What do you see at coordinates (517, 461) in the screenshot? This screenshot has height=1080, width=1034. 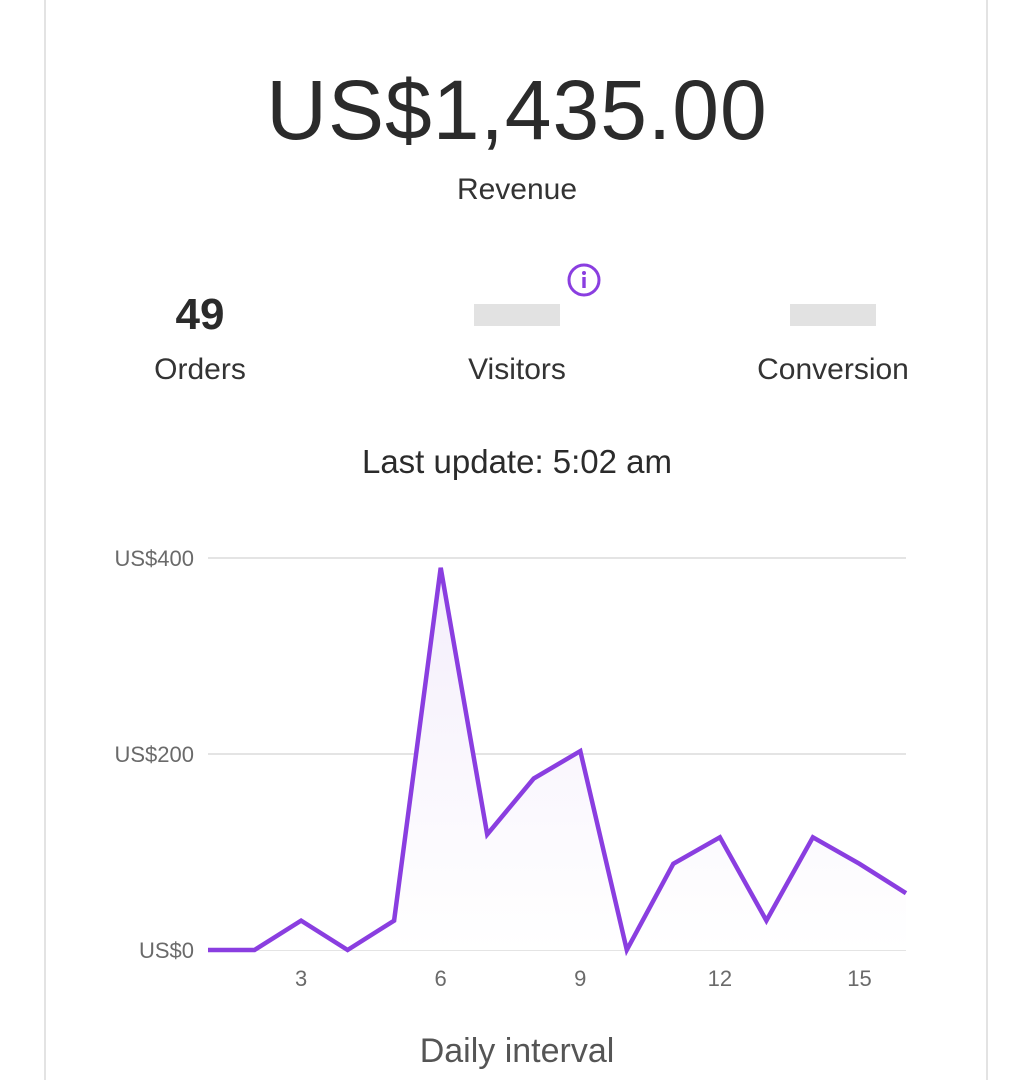 I see `last-update-text: Last update: 5:02 am` at bounding box center [517, 461].